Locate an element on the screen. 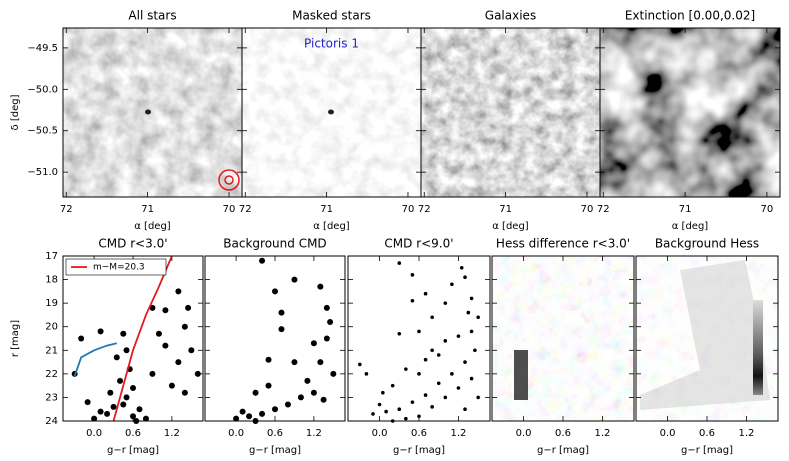 The image size is (789, 461). panel-title: Background Hess is located at coordinates (707, 244).